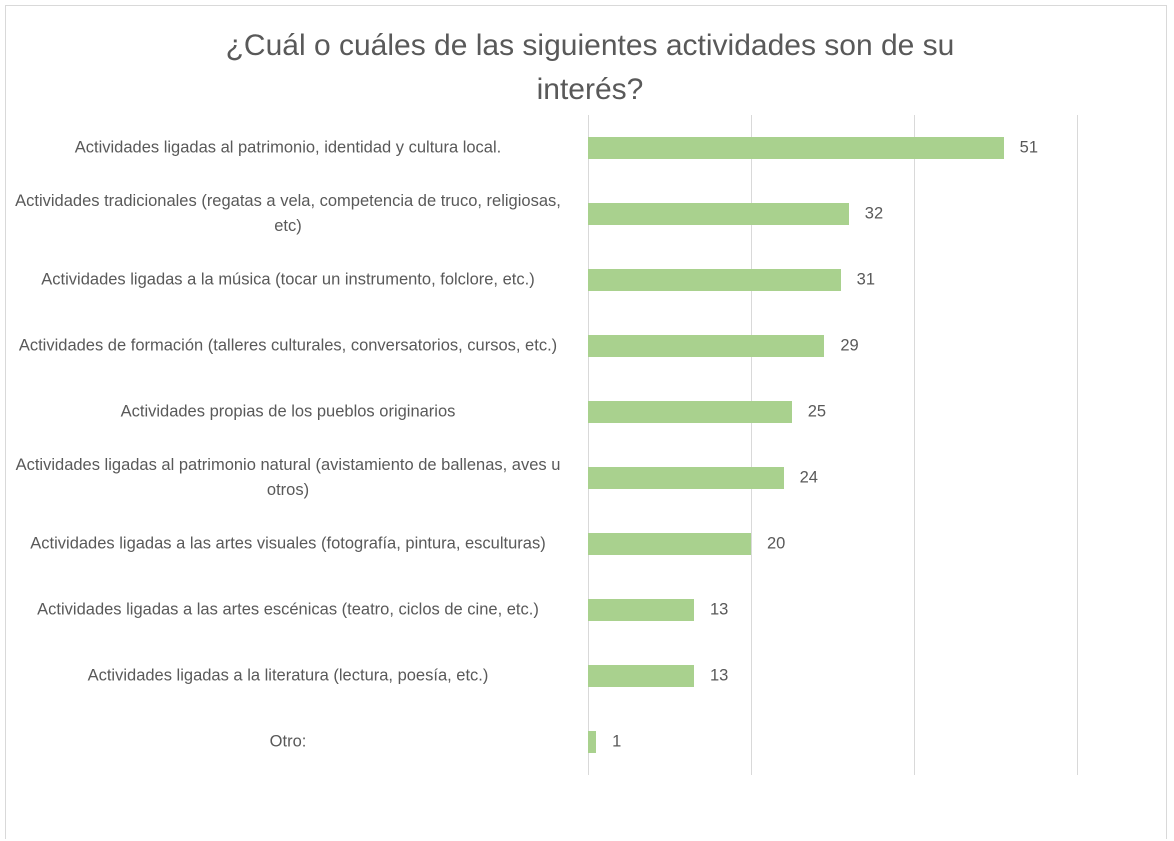 The width and height of the screenshot is (1174, 841). I want to click on y-tick-label: Otro:, so click(288, 741).